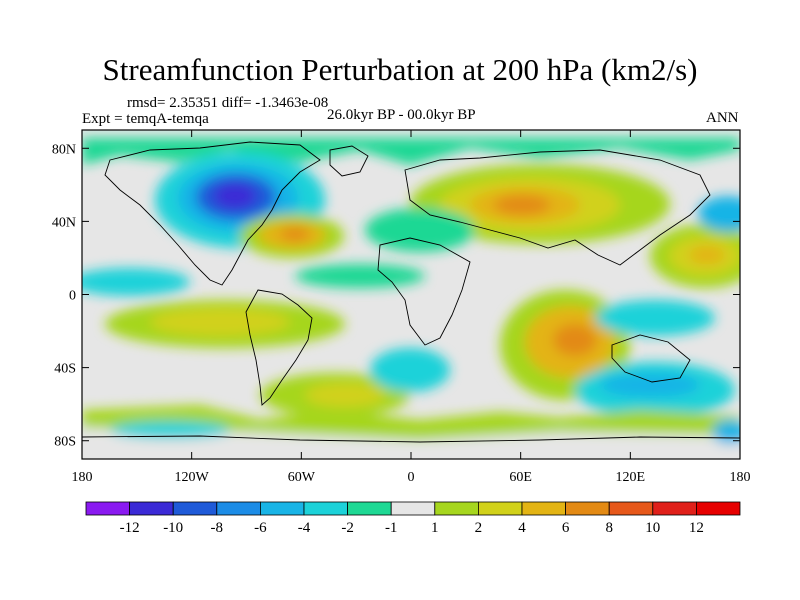 The width and height of the screenshot is (800, 600). Describe the element at coordinates (260, 528) in the screenshot. I see `colorbar-label: -6` at that location.